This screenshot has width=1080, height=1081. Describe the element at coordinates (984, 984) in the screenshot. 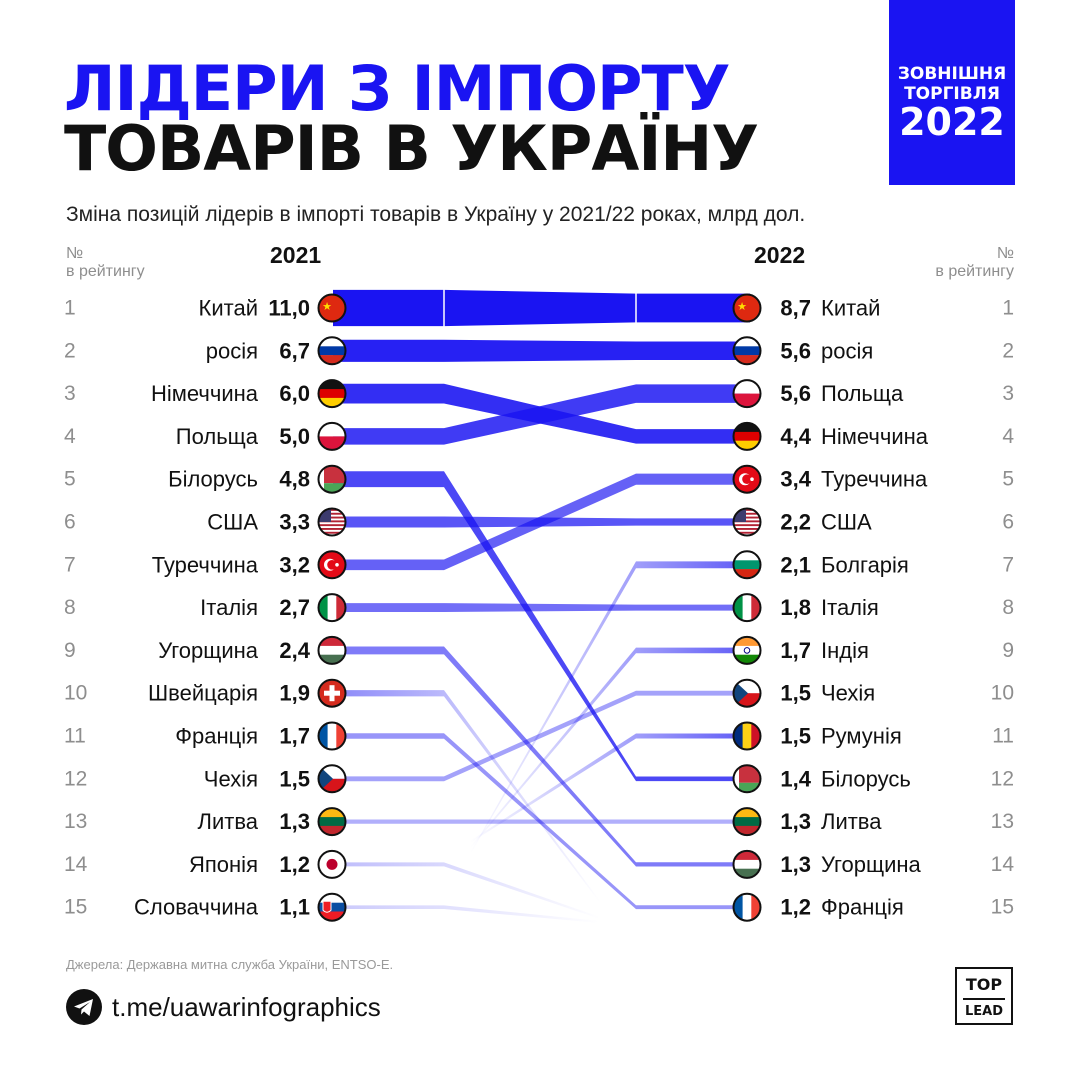

I see `logo-top-text: TOP` at that location.